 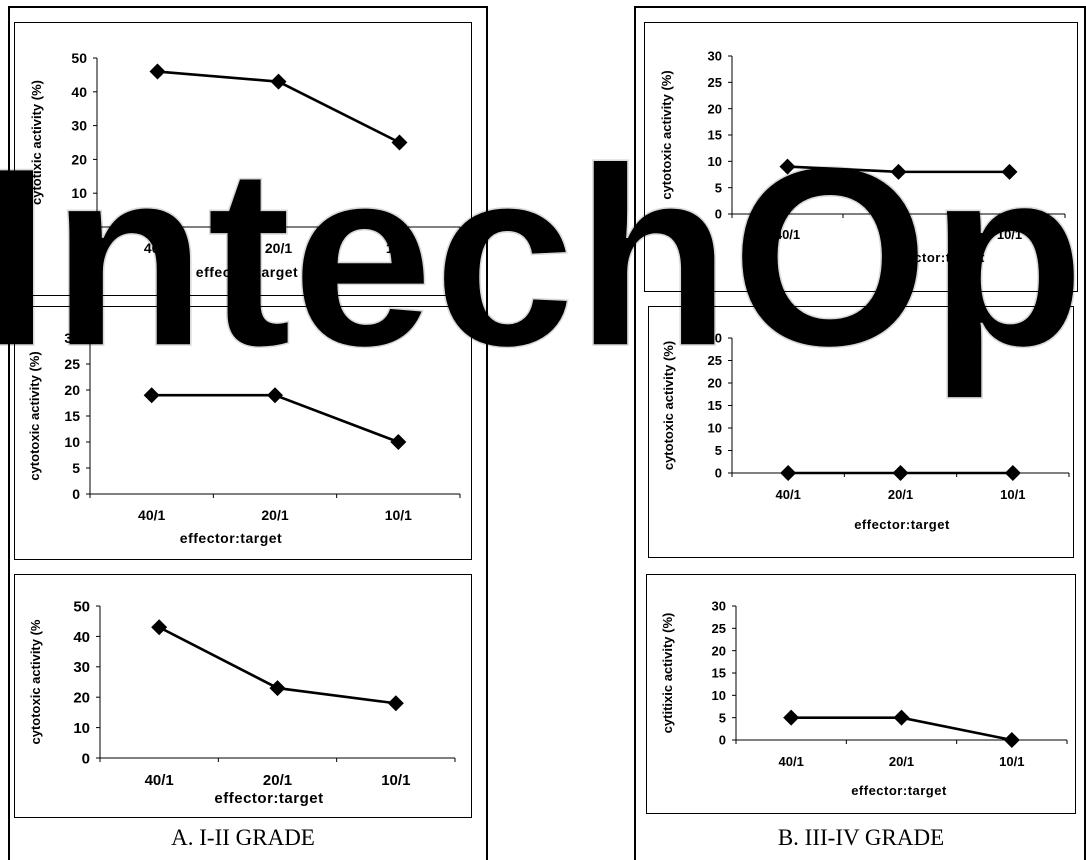 What do you see at coordinates (861, 837) in the screenshot?
I see `caption-b: B. III-IV GRADE` at bounding box center [861, 837].